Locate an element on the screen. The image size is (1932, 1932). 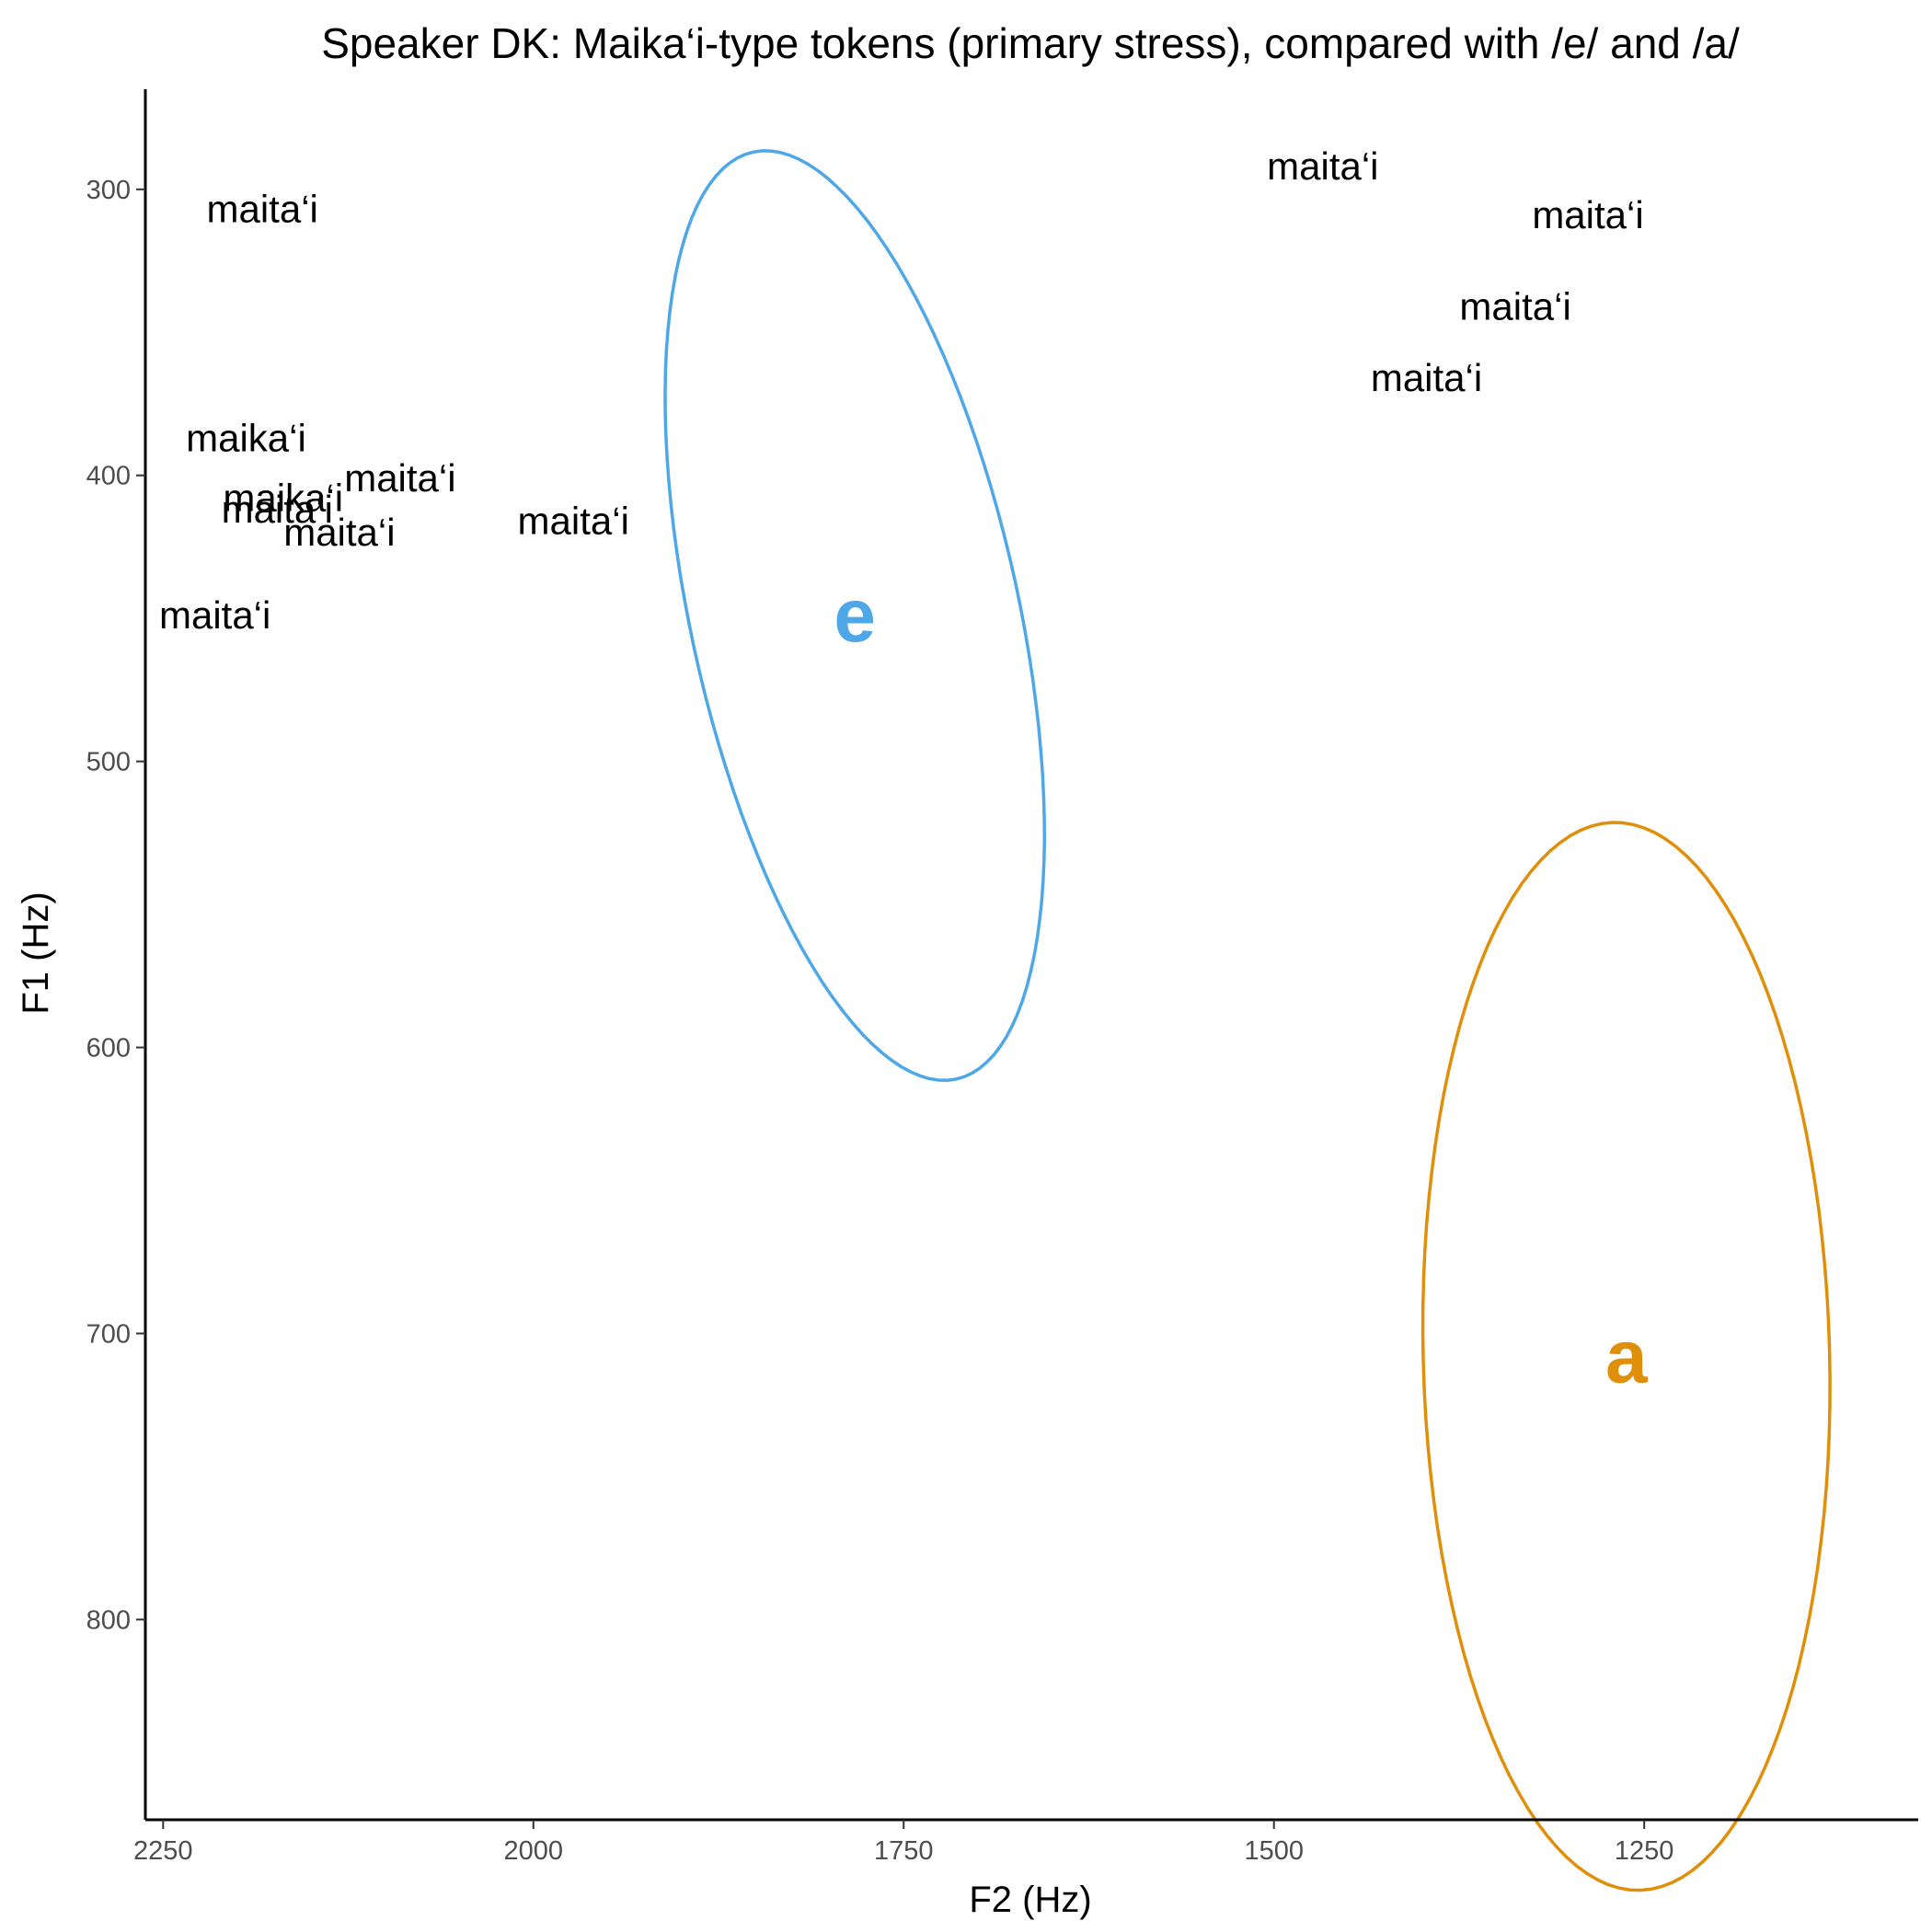
x-tick-label: 2250 is located at coordinates (163, 1851).